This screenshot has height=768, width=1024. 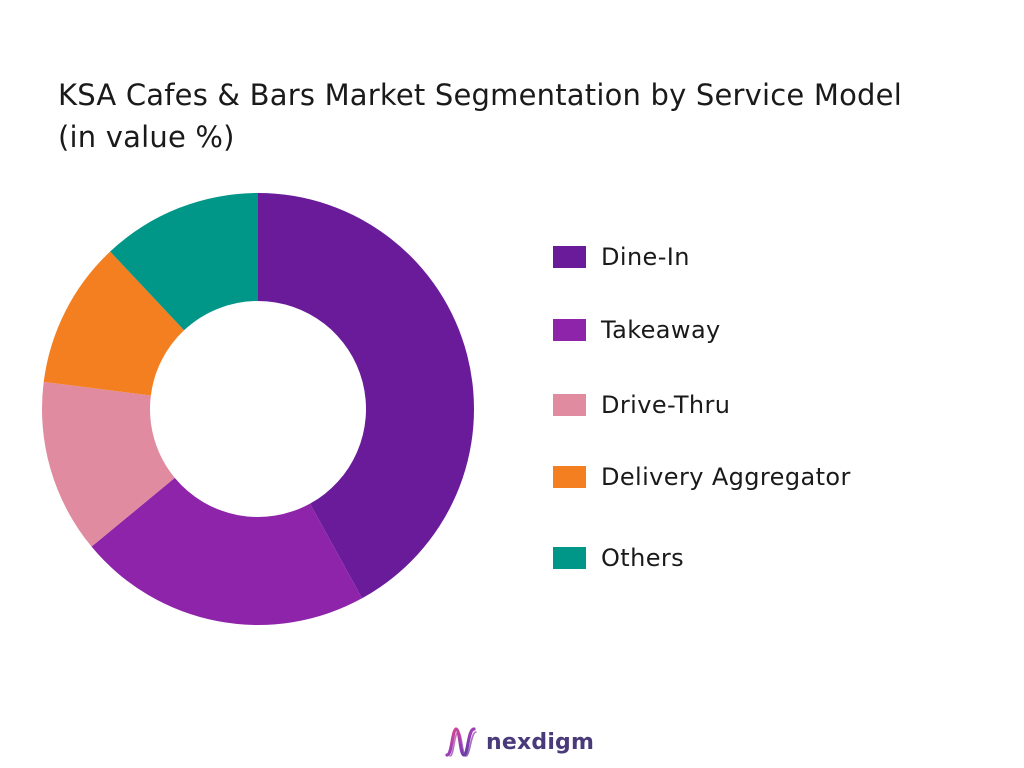 I want to click on donut-slice-dine-in, so click(x=366, y=396).